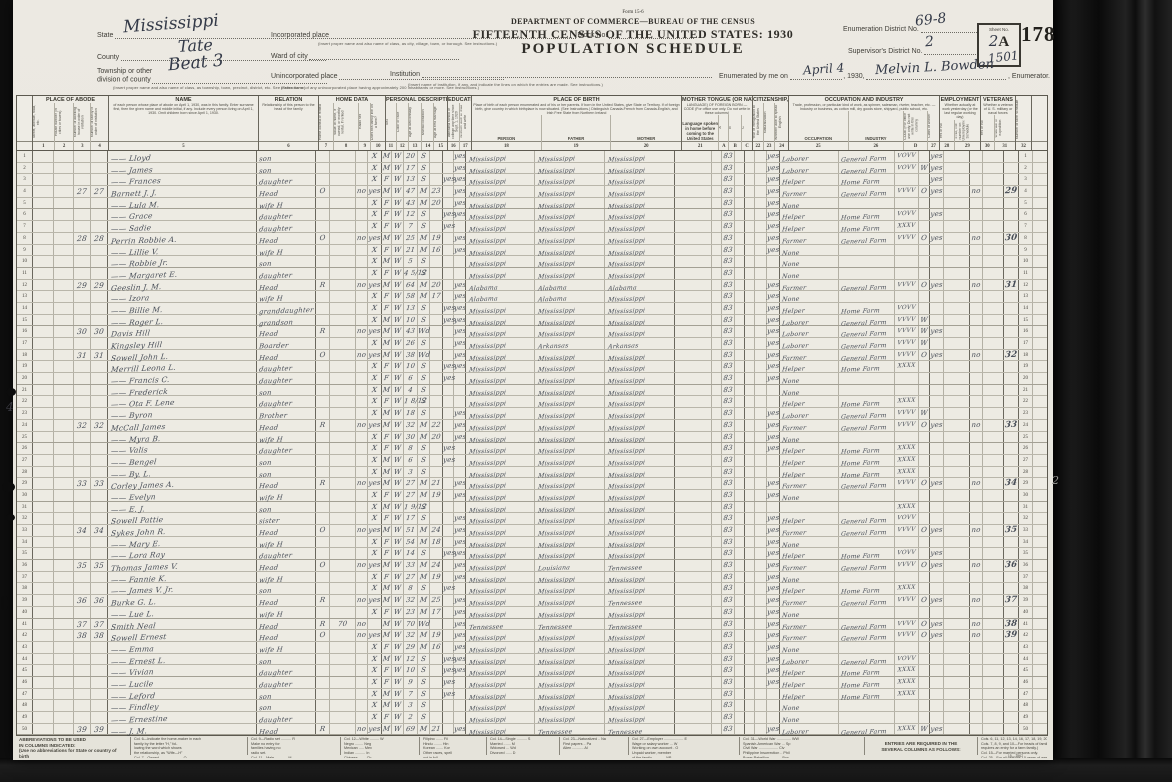 This screenshot has height=782, width=1172. I want to click on cell-value: 58, so click(410, 296).